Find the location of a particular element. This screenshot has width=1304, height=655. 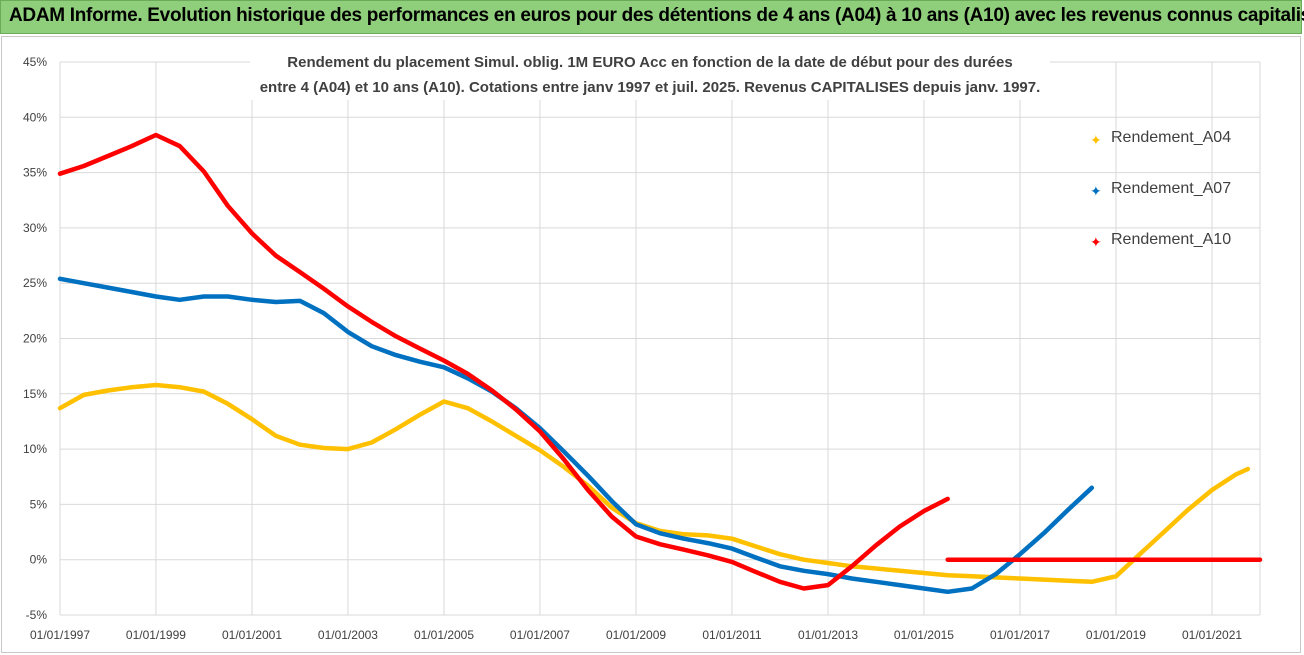

y-tick-label: 10% is located at coordinates (35, 449).